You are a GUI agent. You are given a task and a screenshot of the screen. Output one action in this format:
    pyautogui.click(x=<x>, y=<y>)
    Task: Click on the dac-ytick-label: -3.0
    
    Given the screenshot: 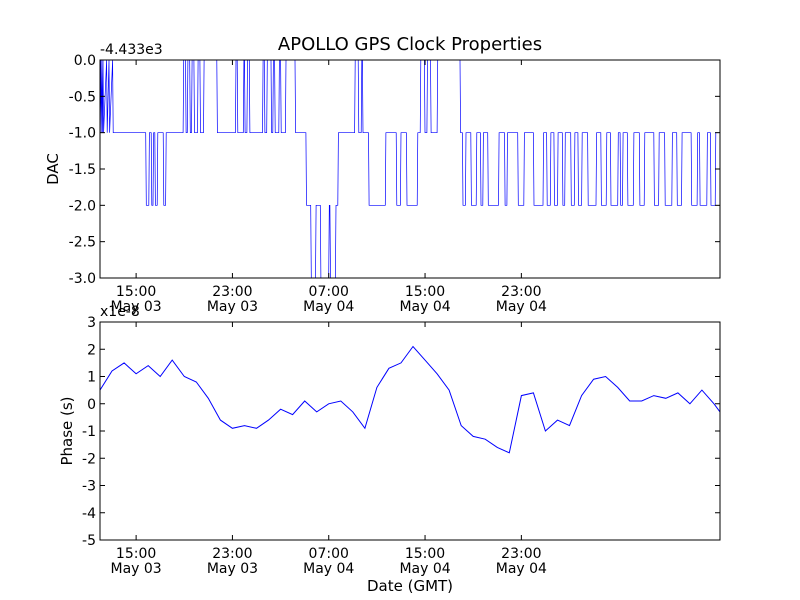 What is the action you would take?
    pyautogui.click(x=82, y=279)
    